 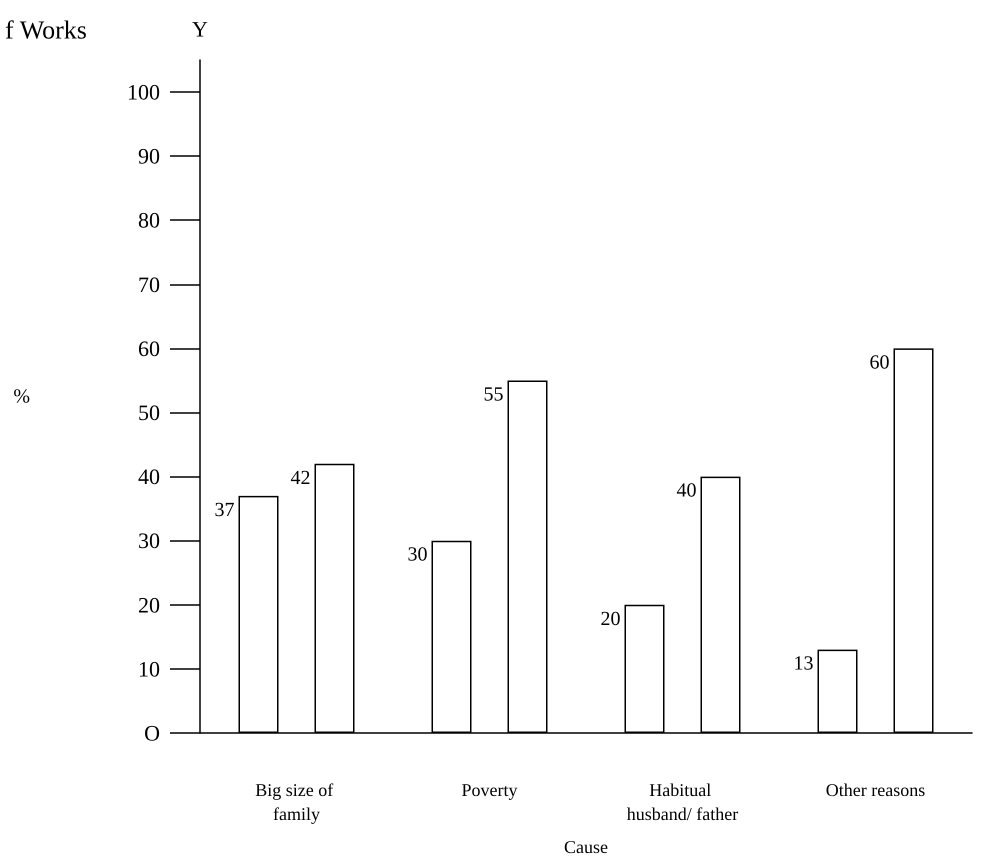 I want to click on y-tick-label: 60, so click(x=149, y=348).